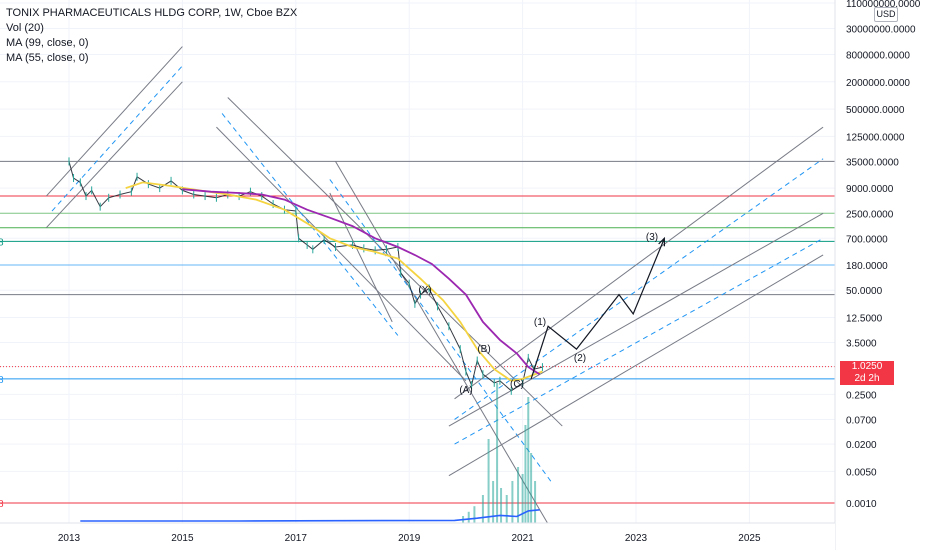 Image resolution: width=932 pixels, height=550 pixels. I want to click on time-tick-label: 2021, so click(522, 538).